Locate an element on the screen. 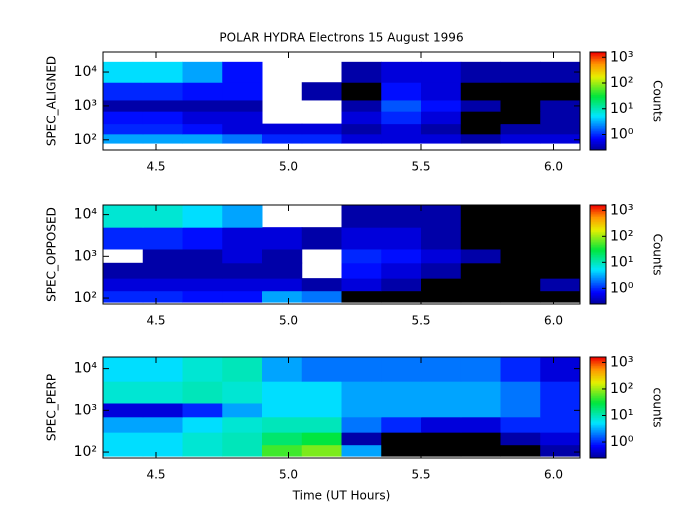  plot-area is located at coordinates (341, 254).